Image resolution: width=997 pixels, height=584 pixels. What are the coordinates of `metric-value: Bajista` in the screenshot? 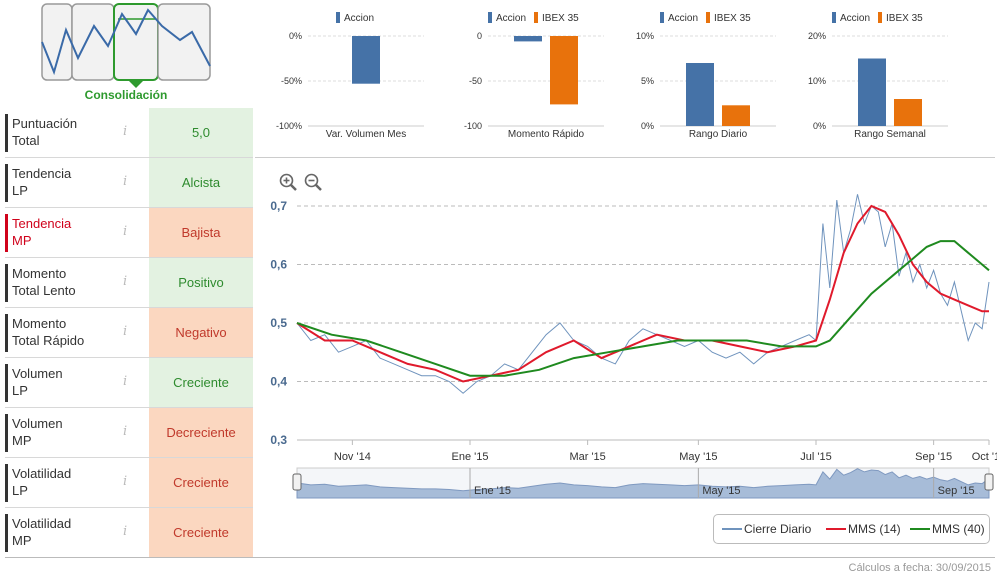 It's located at (201, 232).